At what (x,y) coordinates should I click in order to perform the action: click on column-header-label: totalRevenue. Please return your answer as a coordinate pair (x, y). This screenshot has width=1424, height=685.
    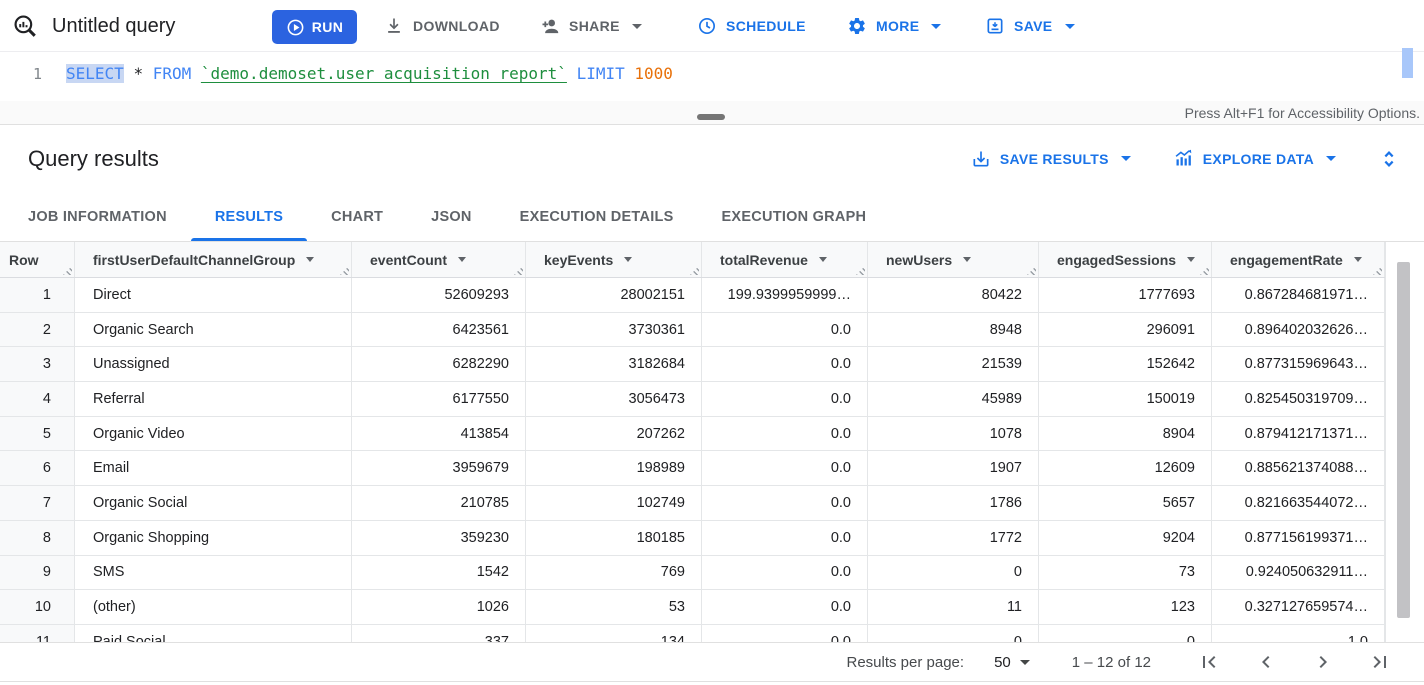
    Looking at the image, I should click on (764, 259).